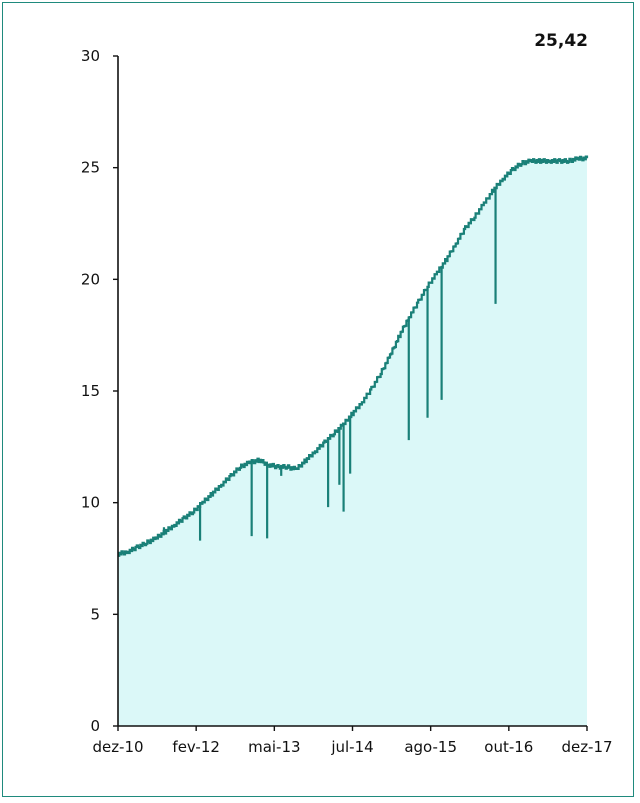  I want to click on x-tick-label-5: out-16, so click(508, 747).